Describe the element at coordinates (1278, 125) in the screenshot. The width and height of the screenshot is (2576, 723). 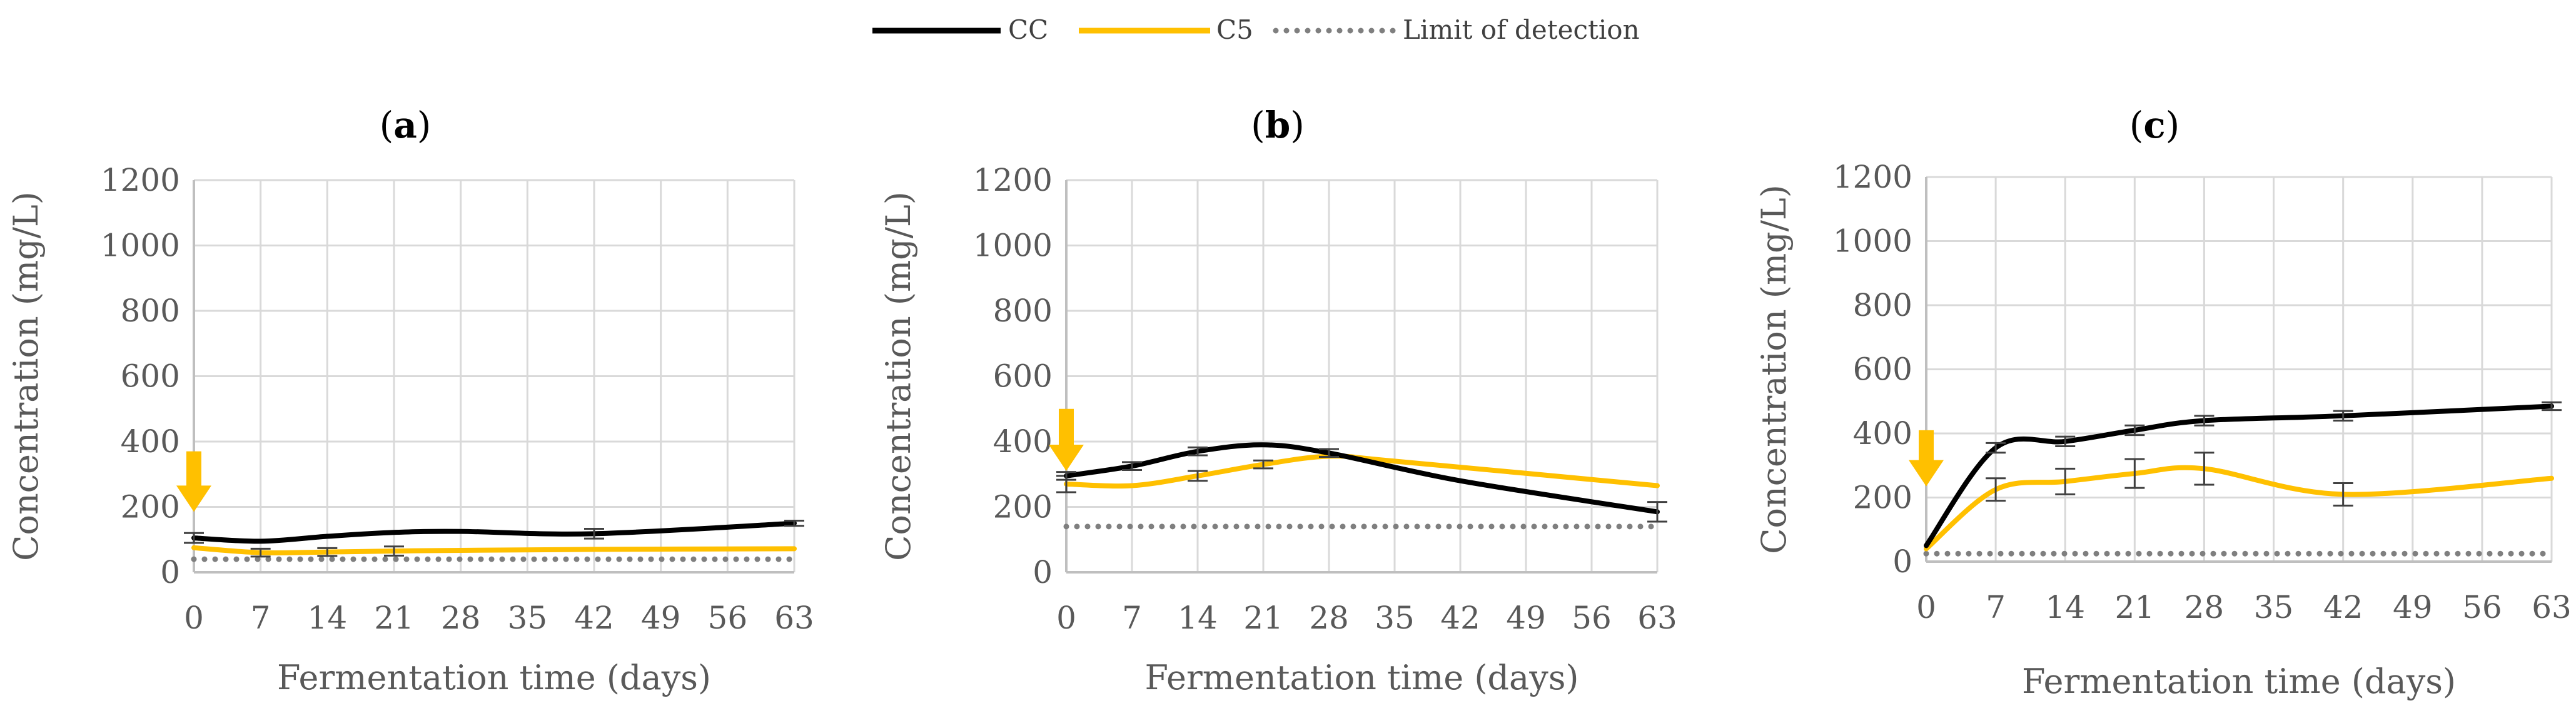
I see `chart-title: (b)` at that location.